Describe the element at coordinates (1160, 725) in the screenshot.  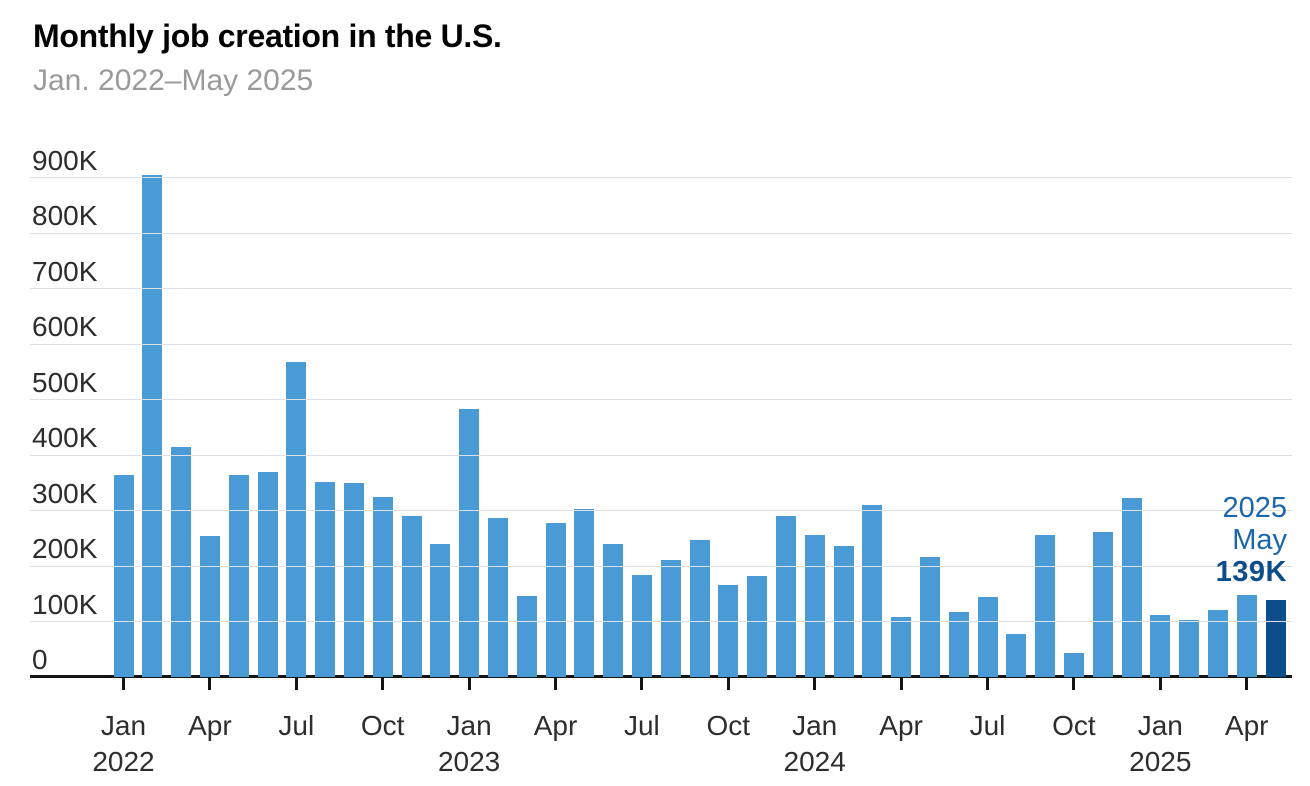
I see `x-label-jan-2025: Jan` at that location.